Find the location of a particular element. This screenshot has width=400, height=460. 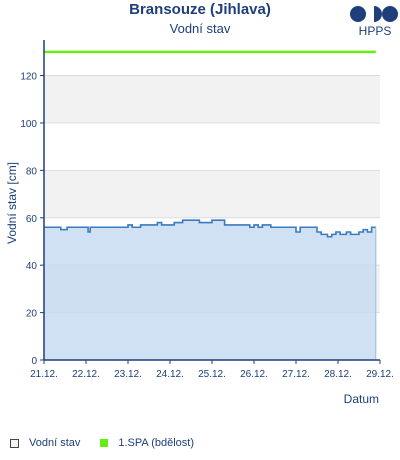

y-tick-label: 60 is located at coordinates (32, 219).